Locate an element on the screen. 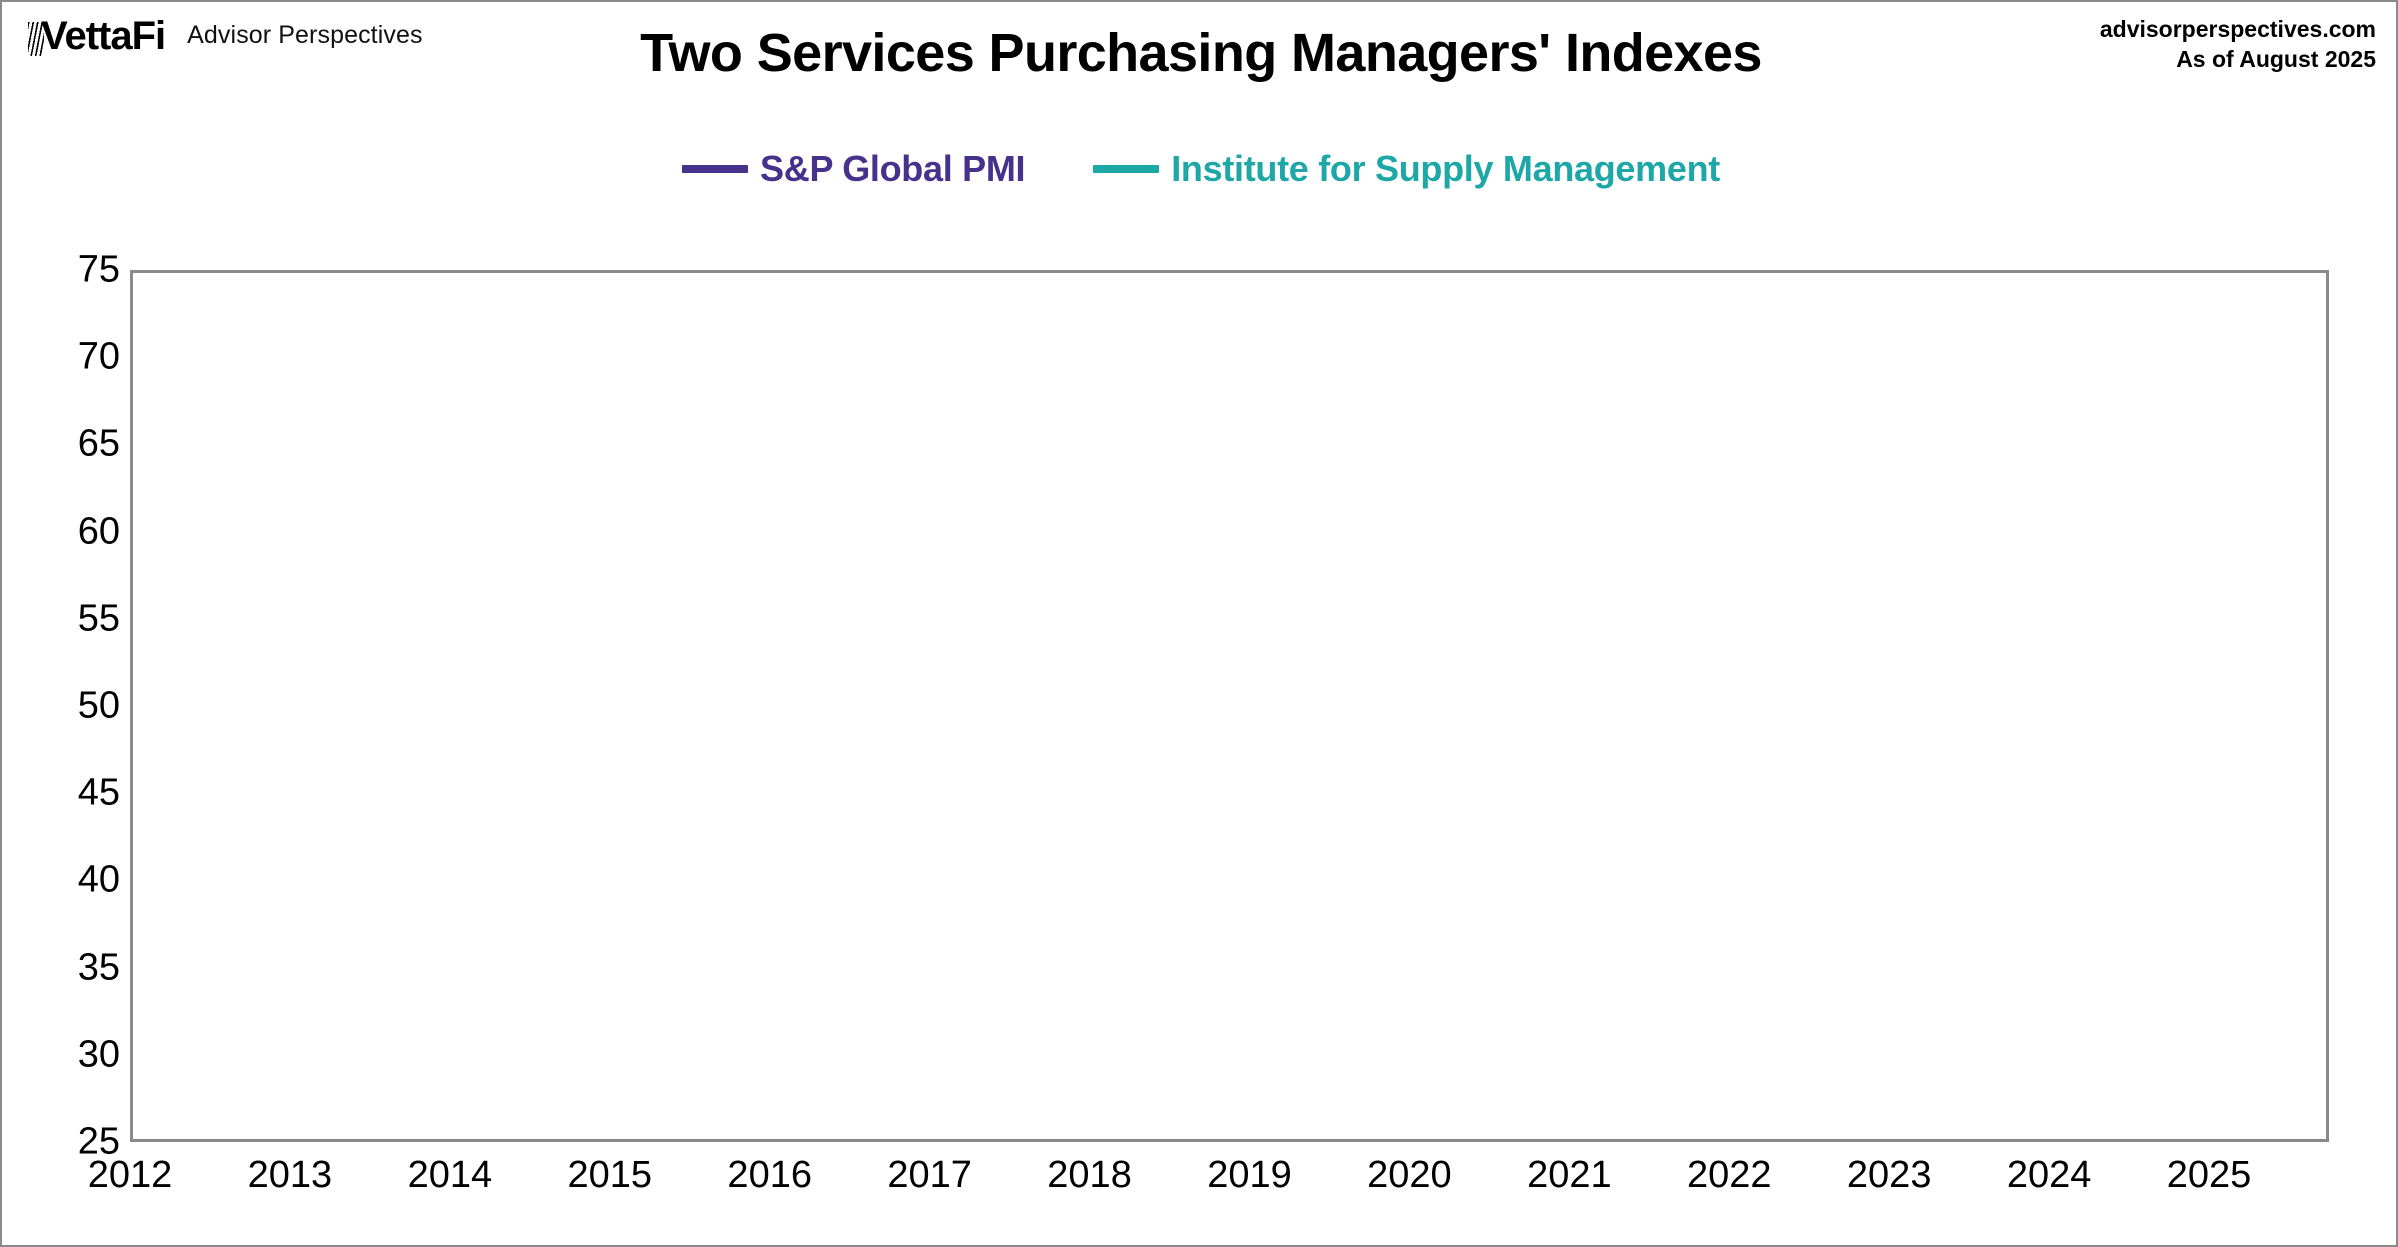 This screenshot has height=1247, width=2398. legend-item-ism: Institute for Supply Management is located at coordinates (1406, 169).